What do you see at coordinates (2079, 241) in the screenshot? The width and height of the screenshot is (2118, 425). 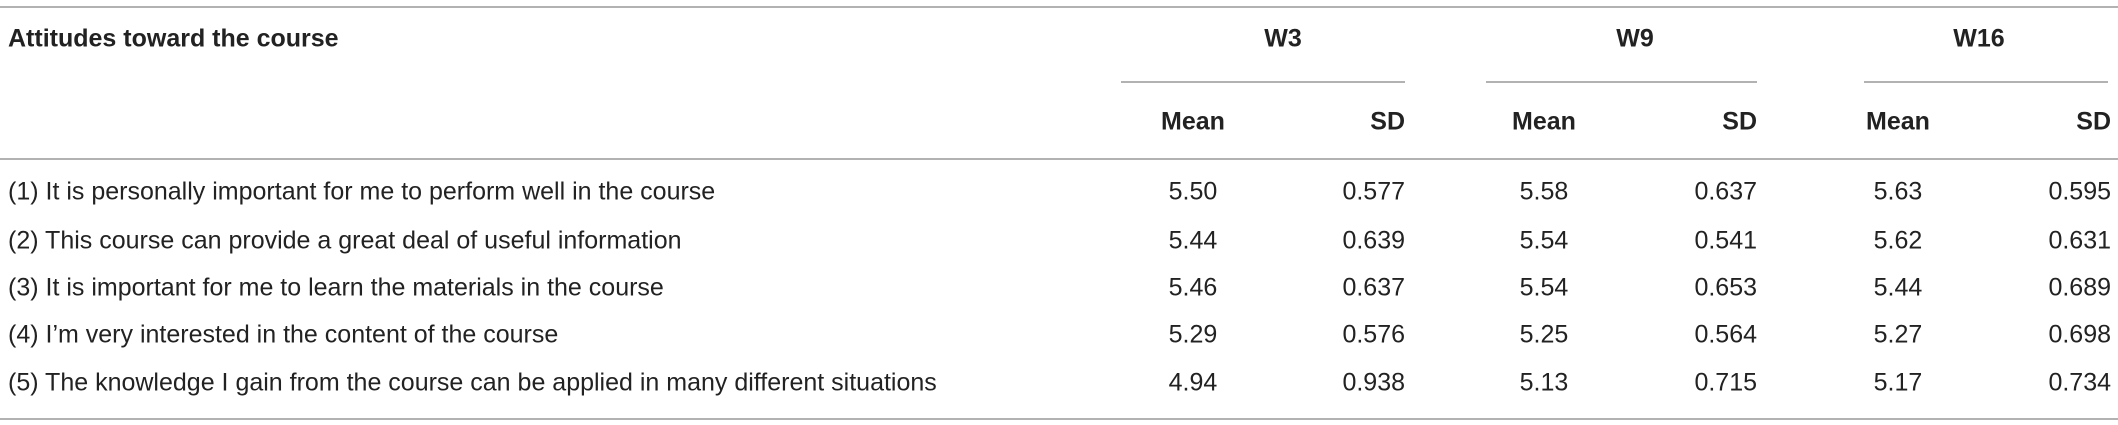 I see `cell: 0.631` at bounding box center [2079, 241].